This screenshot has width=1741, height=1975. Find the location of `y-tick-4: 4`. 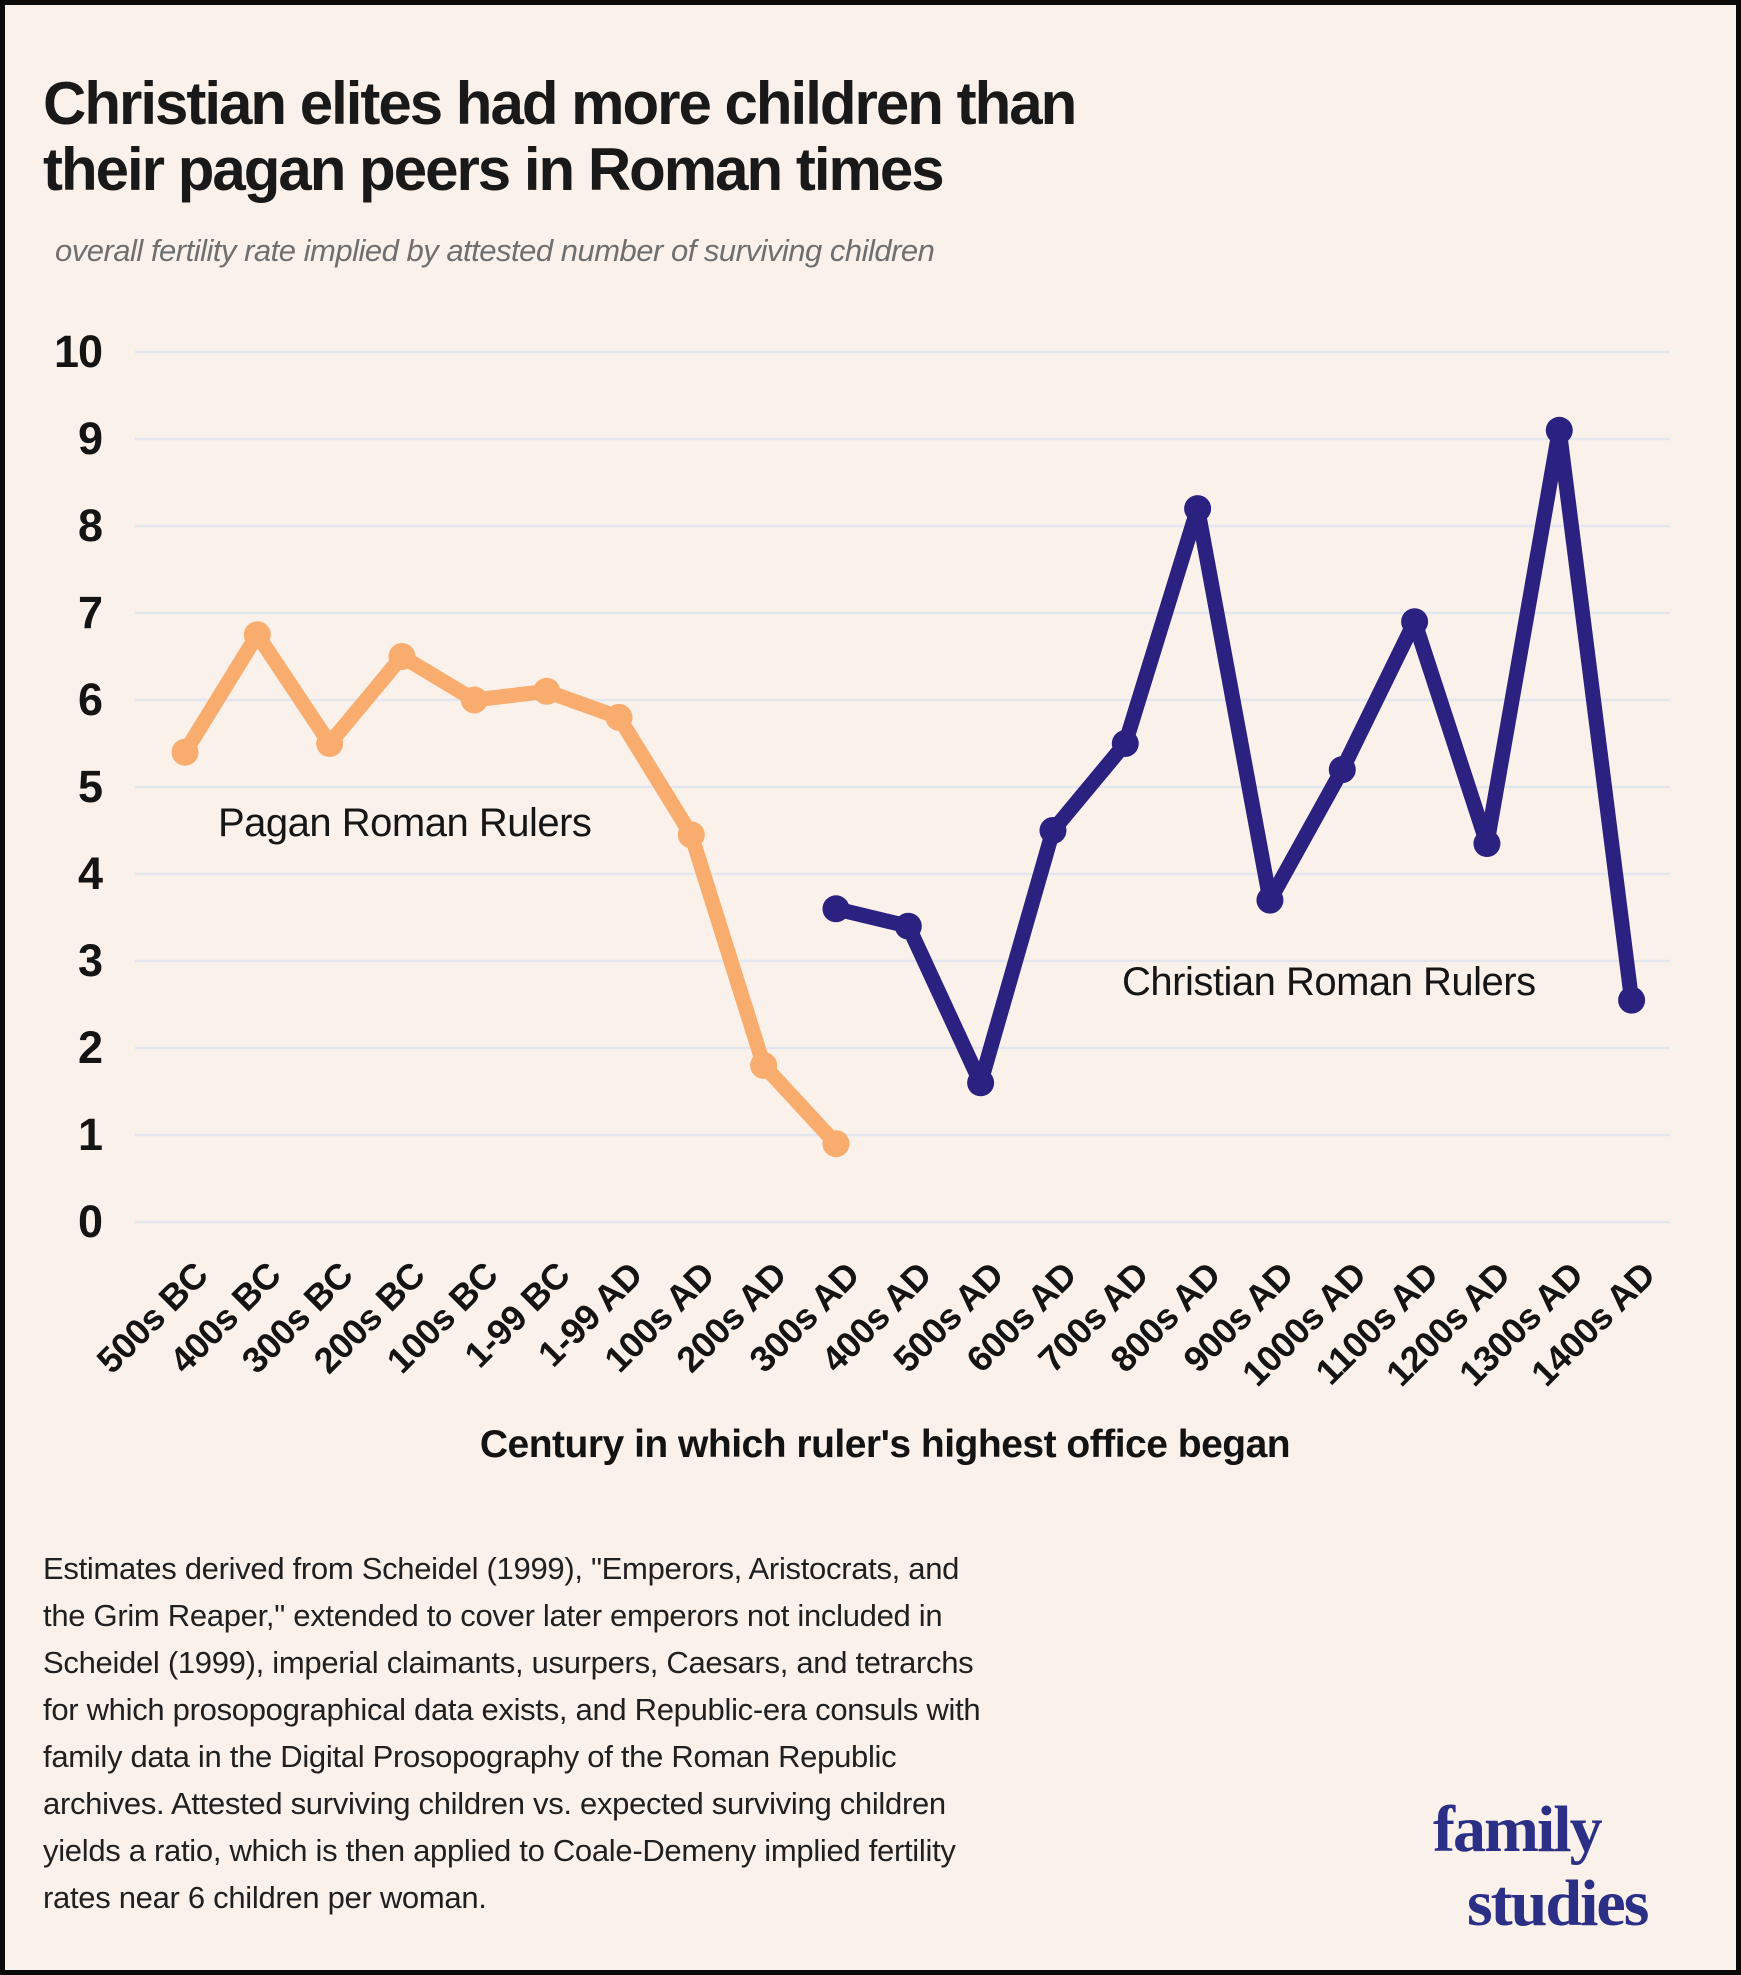

y-tick-4: 4 is located at coordinates (90, 873).